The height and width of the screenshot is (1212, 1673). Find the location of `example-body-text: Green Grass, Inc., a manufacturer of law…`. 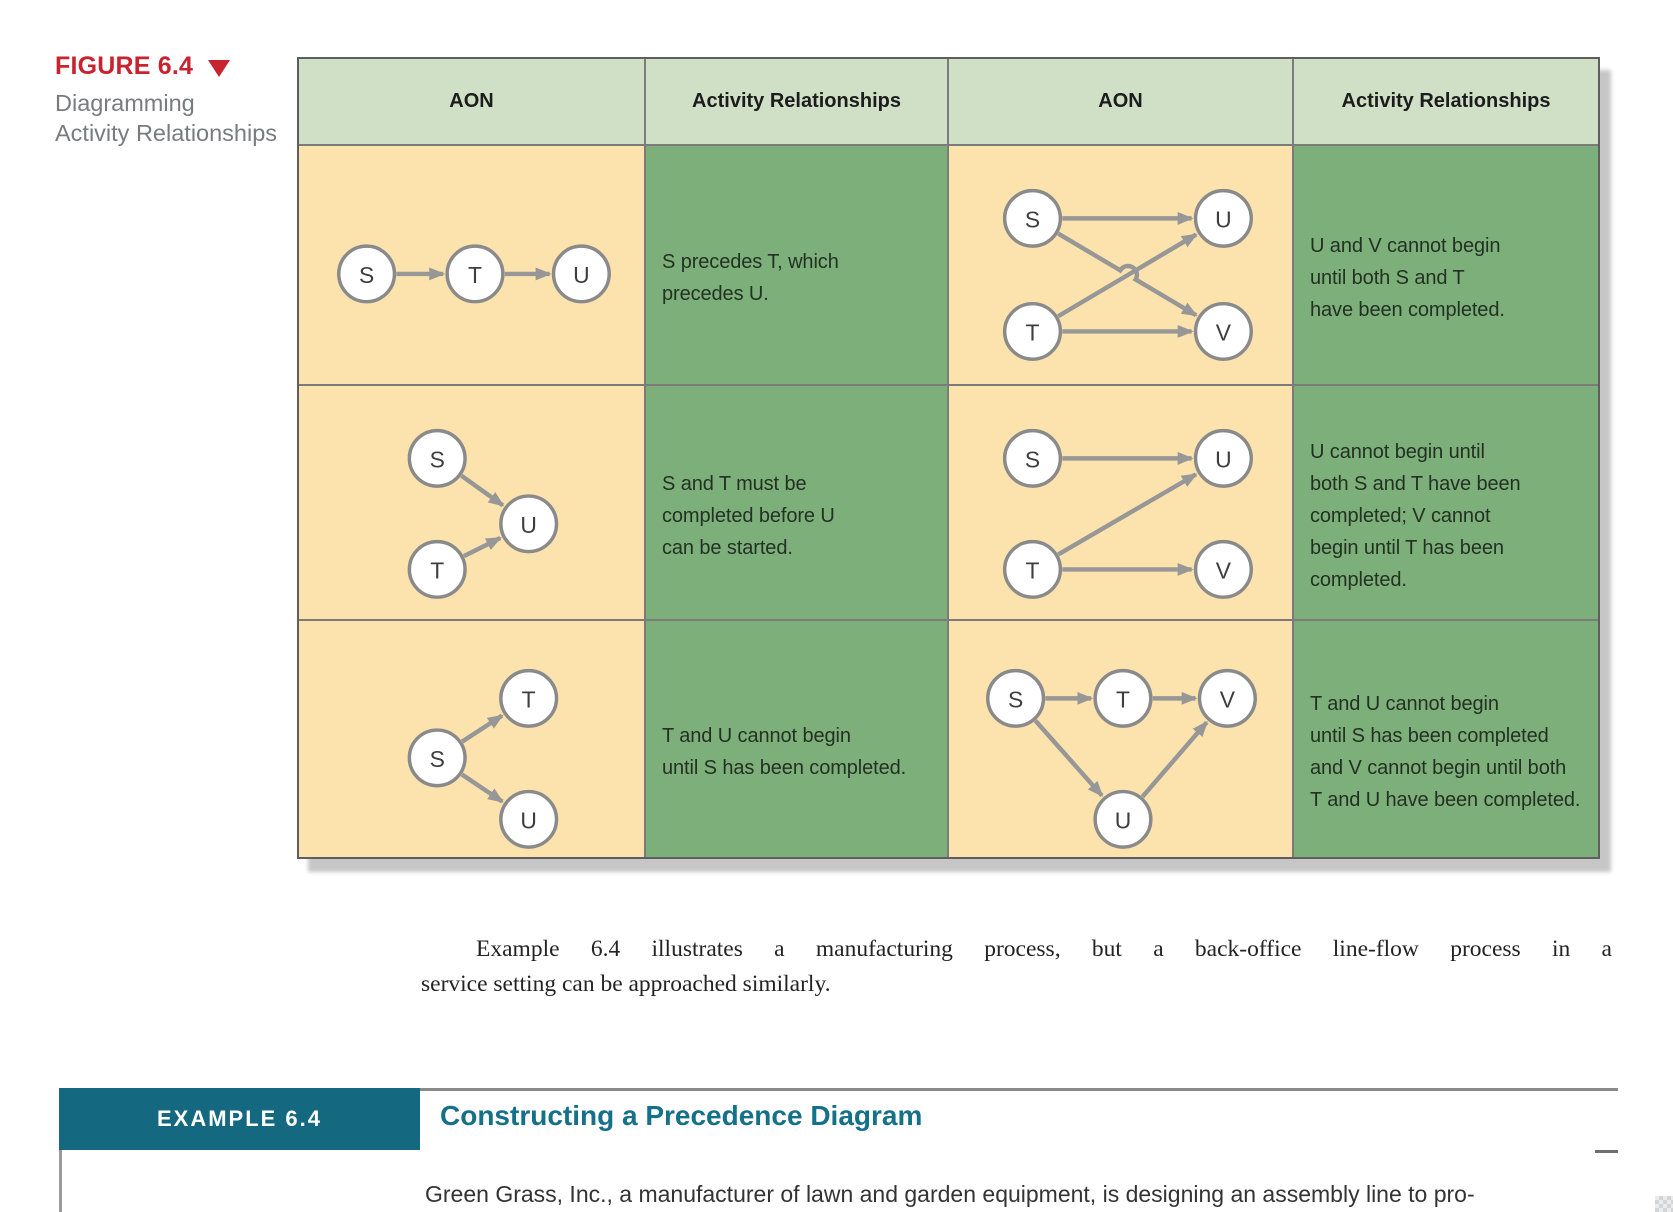

example-body-text: Green Grass, Inc., a manufacturer of law… is located at coordinates (950, 1194).